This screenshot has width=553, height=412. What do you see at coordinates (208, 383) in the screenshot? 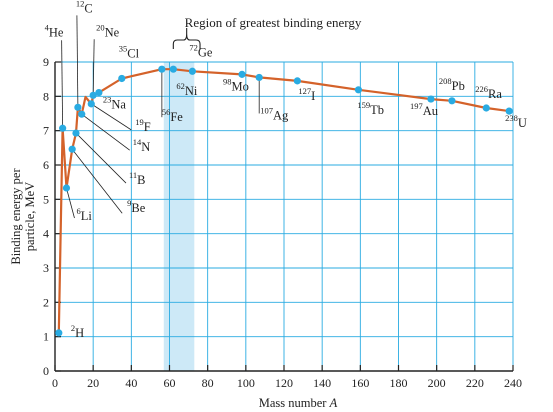
I see `x-tick-label-80: 80` at bounding box center [208, 383].